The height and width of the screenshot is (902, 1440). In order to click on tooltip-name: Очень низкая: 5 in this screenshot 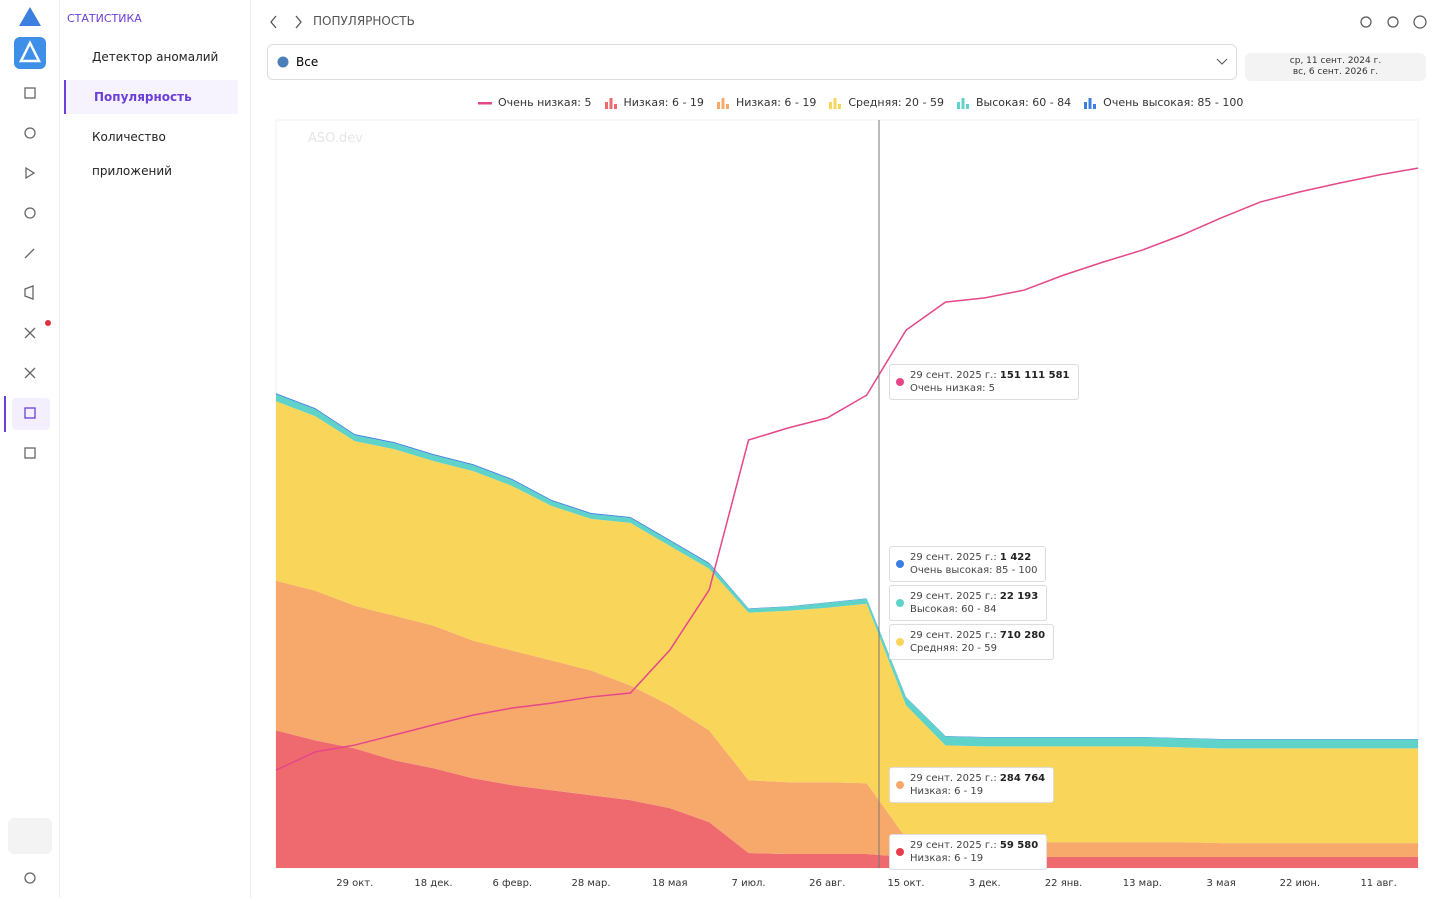, I will do `click(952, 388)`.